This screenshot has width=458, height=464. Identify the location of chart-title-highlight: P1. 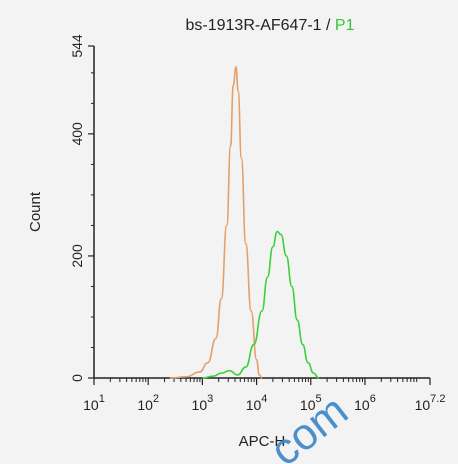
(345, 25).